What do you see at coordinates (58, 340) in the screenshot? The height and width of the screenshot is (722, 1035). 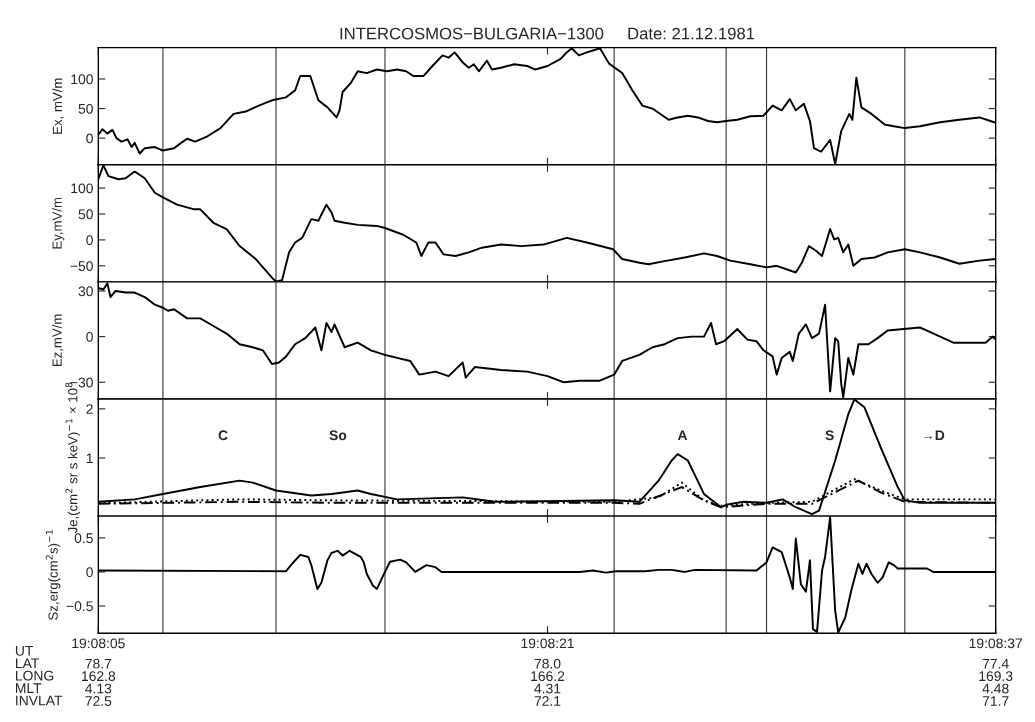 I see `y-axis-title: Ez,mV/m` at bounding box center [58, 340].